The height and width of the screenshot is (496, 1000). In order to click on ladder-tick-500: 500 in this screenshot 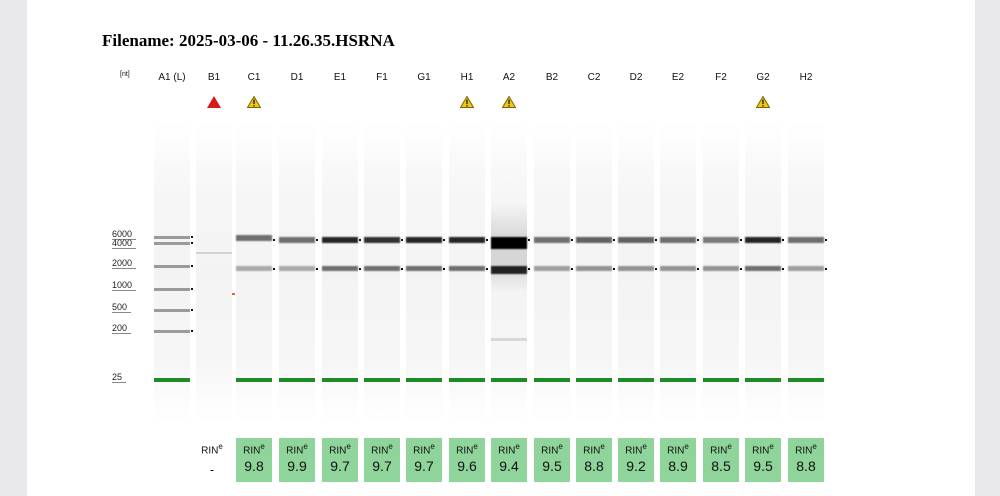, I will do `click(122, 307)`.